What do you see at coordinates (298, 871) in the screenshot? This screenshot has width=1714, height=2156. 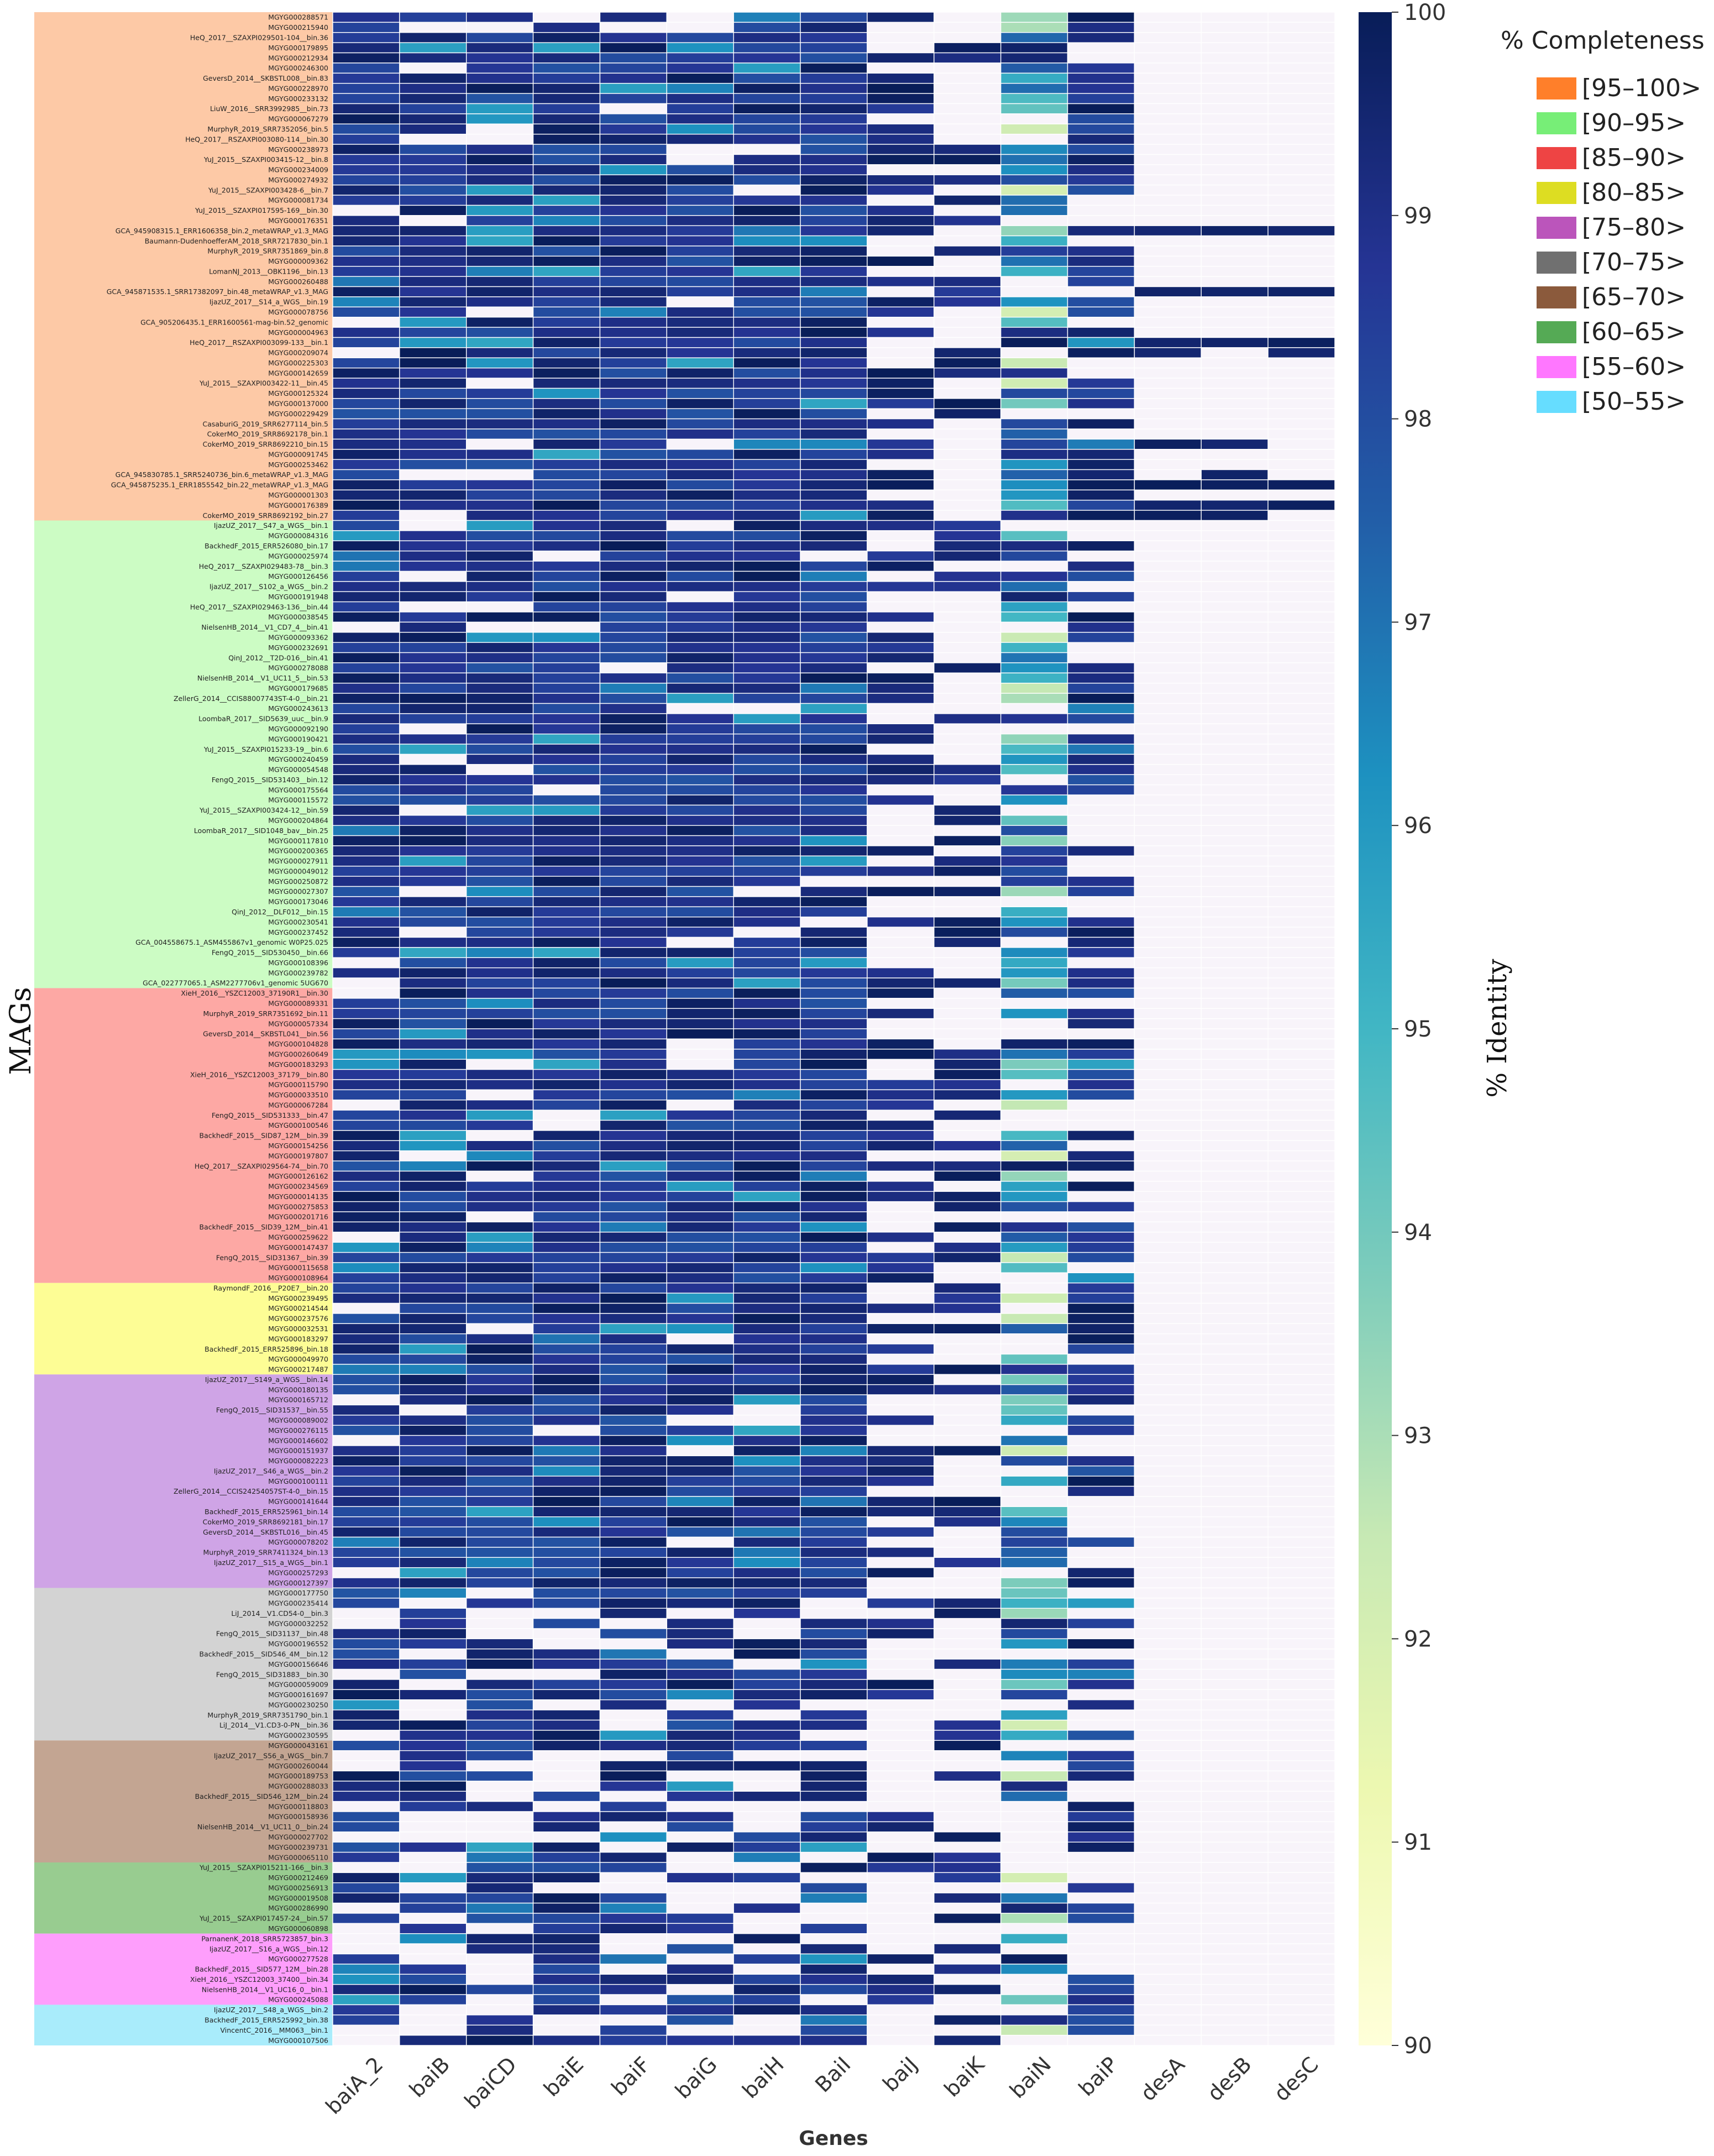 I see `mag-label: MGYG000049012` at bounding box center [298, 871].